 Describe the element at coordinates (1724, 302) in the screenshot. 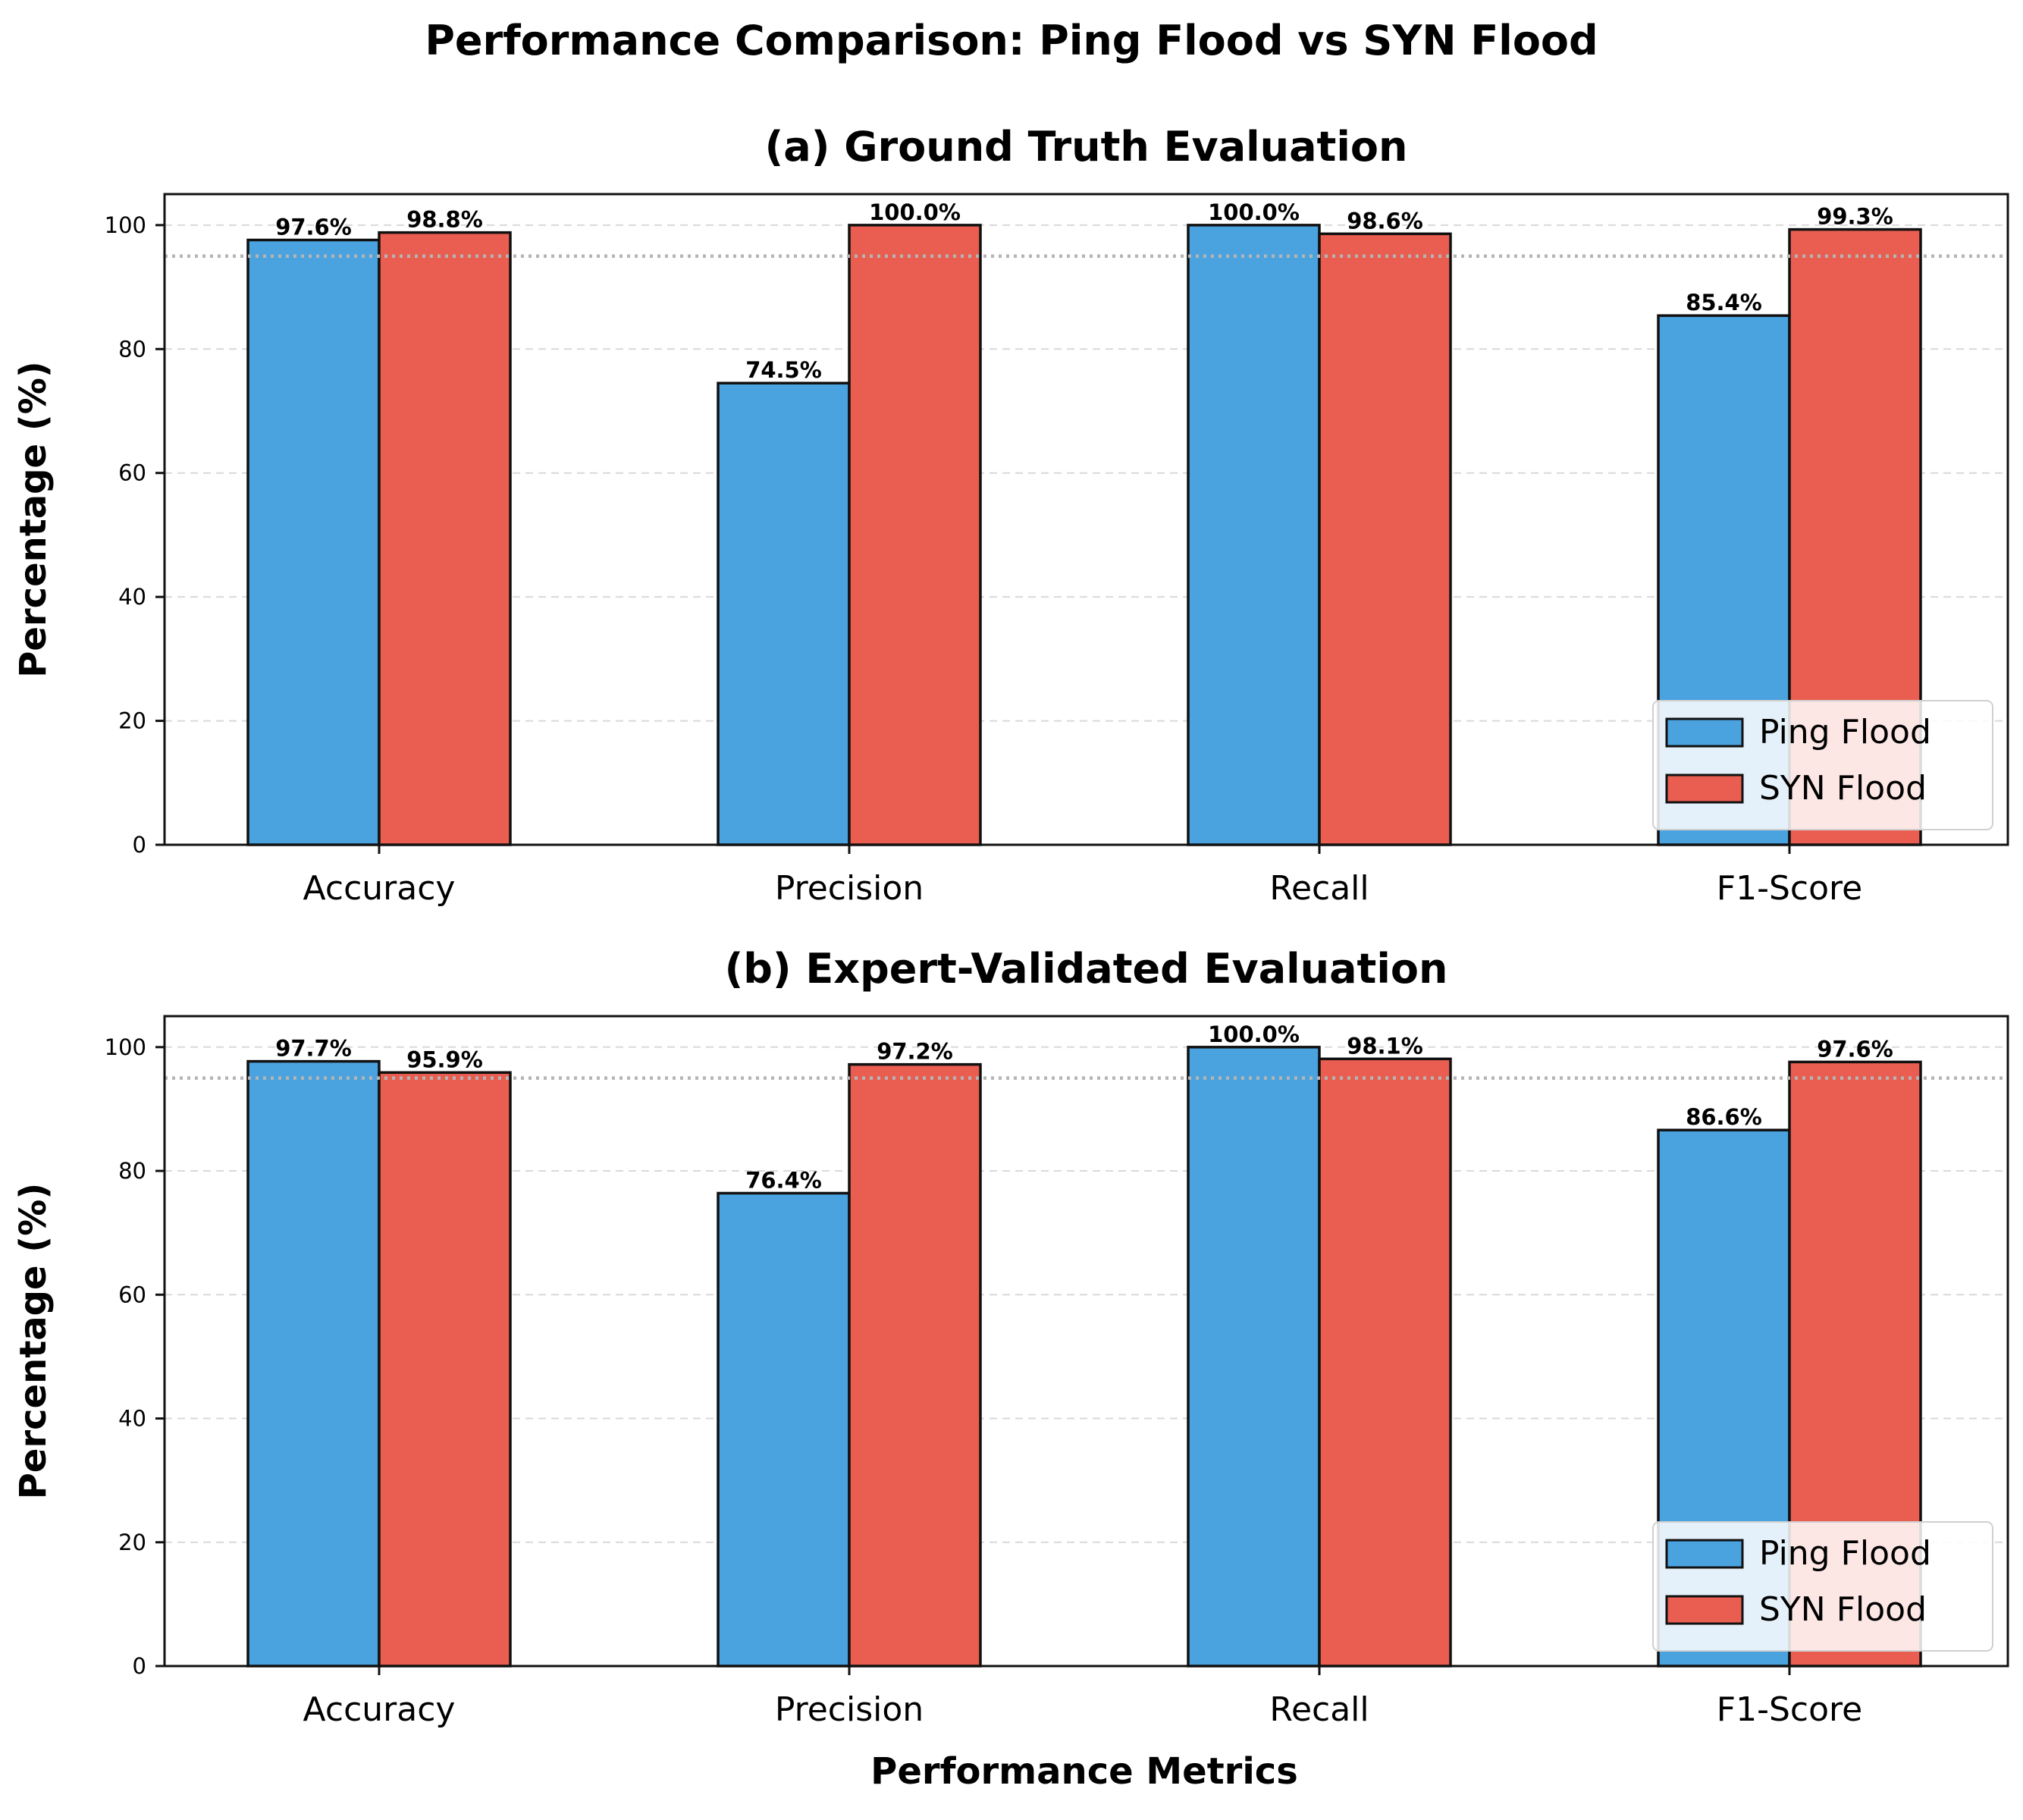

I see `data-label: 85.4%` at that location.